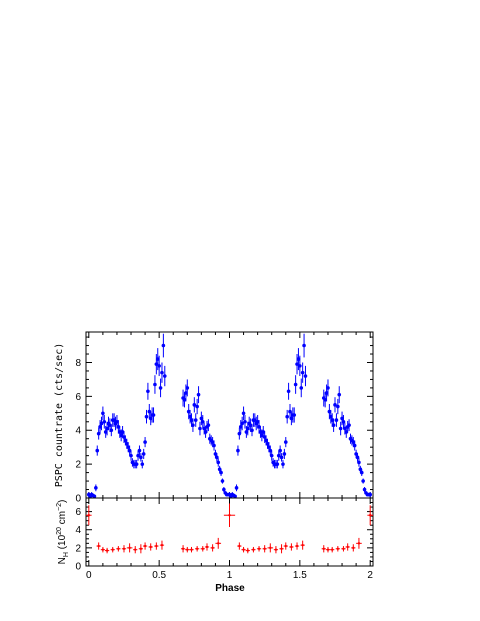 Image resolution: width=480 pixels, height=621 pixels. What do you see at coordinates (78, 431) in the screenshot?
I see `countrate-y-tick-labels: 0 2 4 6 8` at bounding box center [78, 431].